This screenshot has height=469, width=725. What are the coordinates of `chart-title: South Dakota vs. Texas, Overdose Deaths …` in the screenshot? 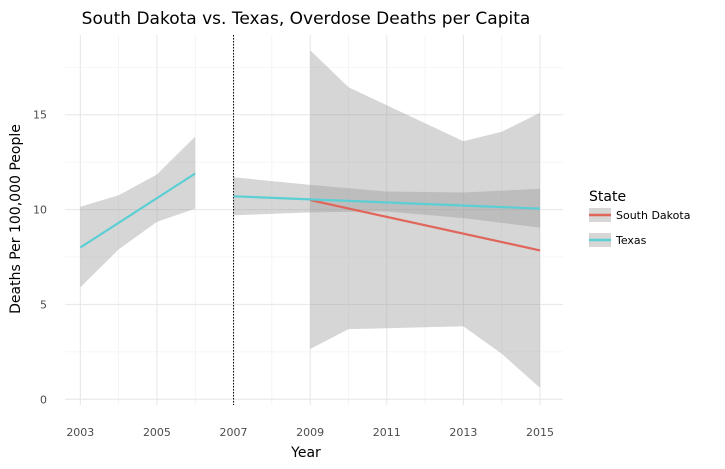 It's located at (306, 19).